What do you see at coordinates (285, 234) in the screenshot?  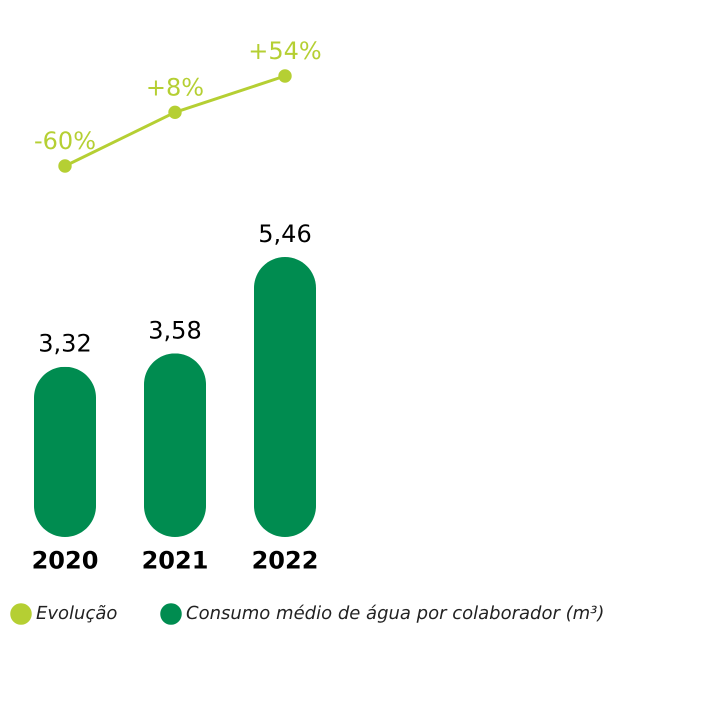 I see `data-label: 5,46` at bounding box center [285, 234].